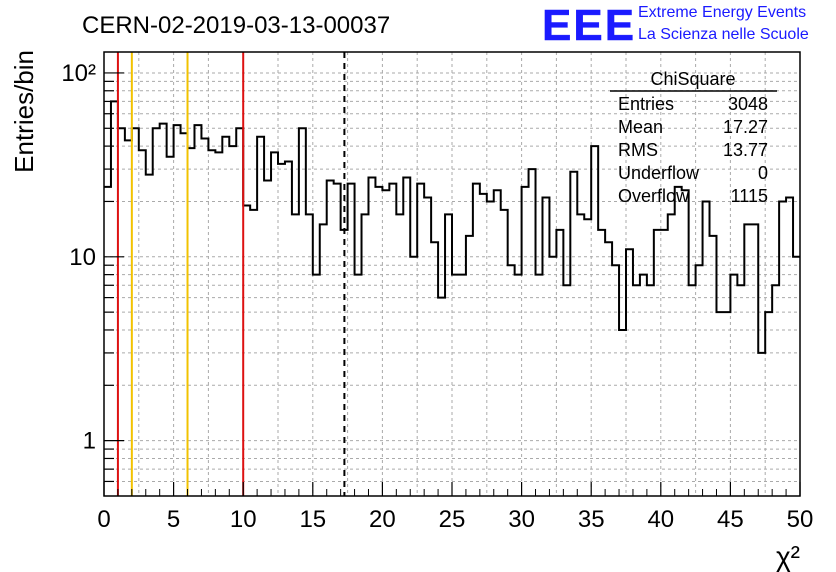 This screenshot has height=572, width=836. Describe the element at coordinates (589, 25) in the screenshot. I see `eee-logo: EEE` at that location.